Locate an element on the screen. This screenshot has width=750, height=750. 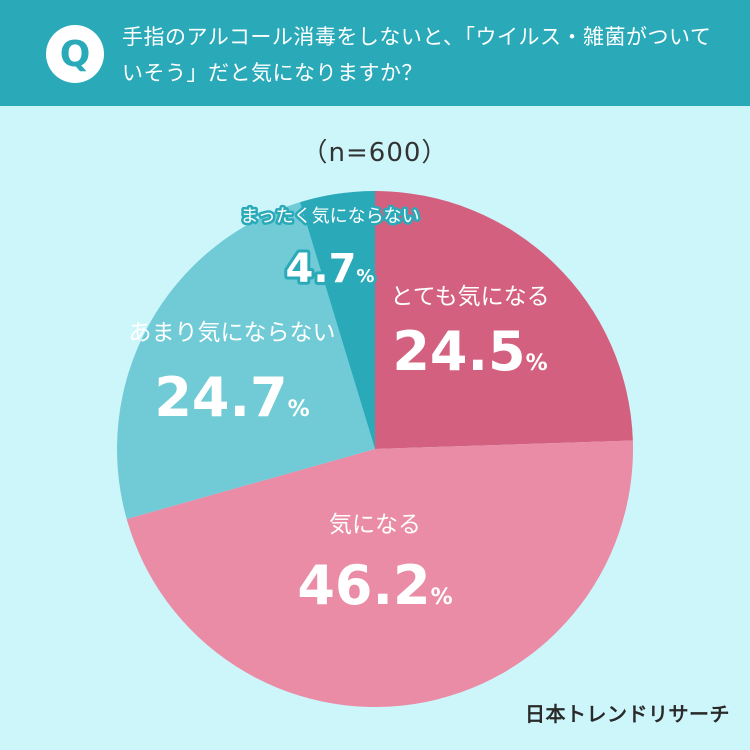
slice-value-3: 24.7% is located at coordinates (231, 397).